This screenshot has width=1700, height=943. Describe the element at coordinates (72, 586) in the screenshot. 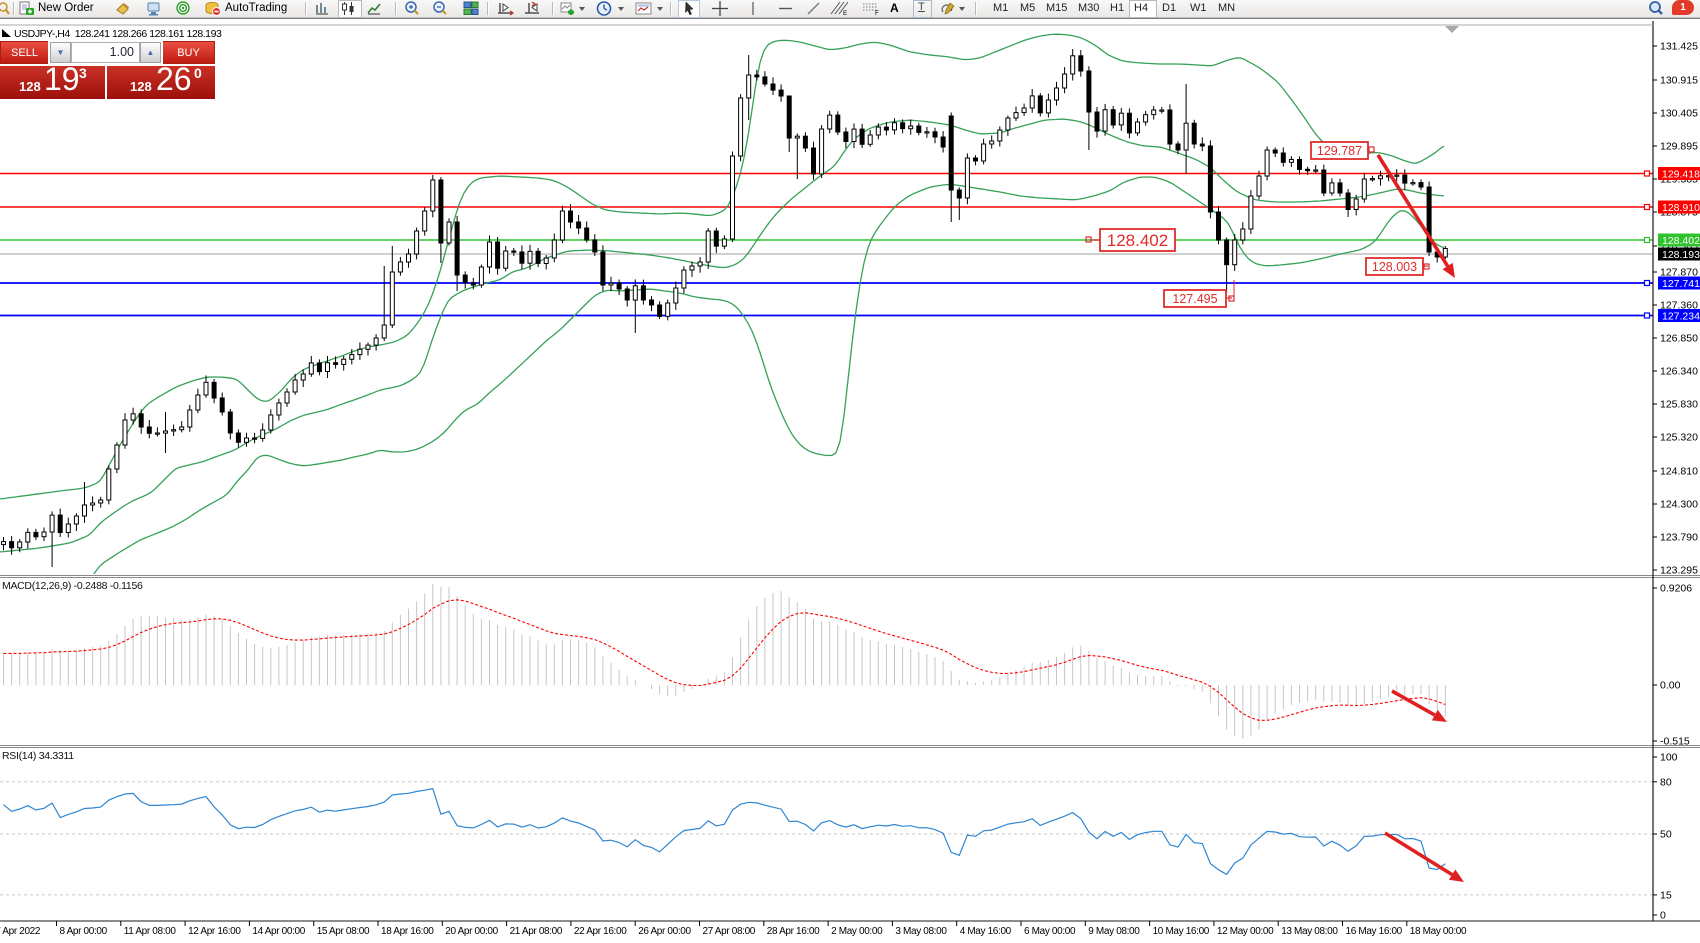

I see `svg-text: MACD(12,26,9) -0.2488 -0.1156` at that location.